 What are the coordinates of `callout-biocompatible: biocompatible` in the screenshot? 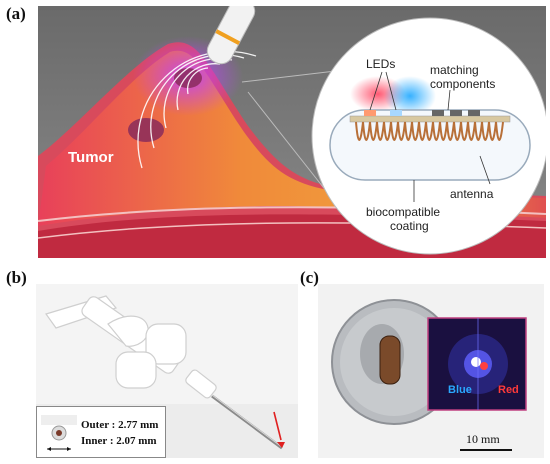 It's located at (403, 212).